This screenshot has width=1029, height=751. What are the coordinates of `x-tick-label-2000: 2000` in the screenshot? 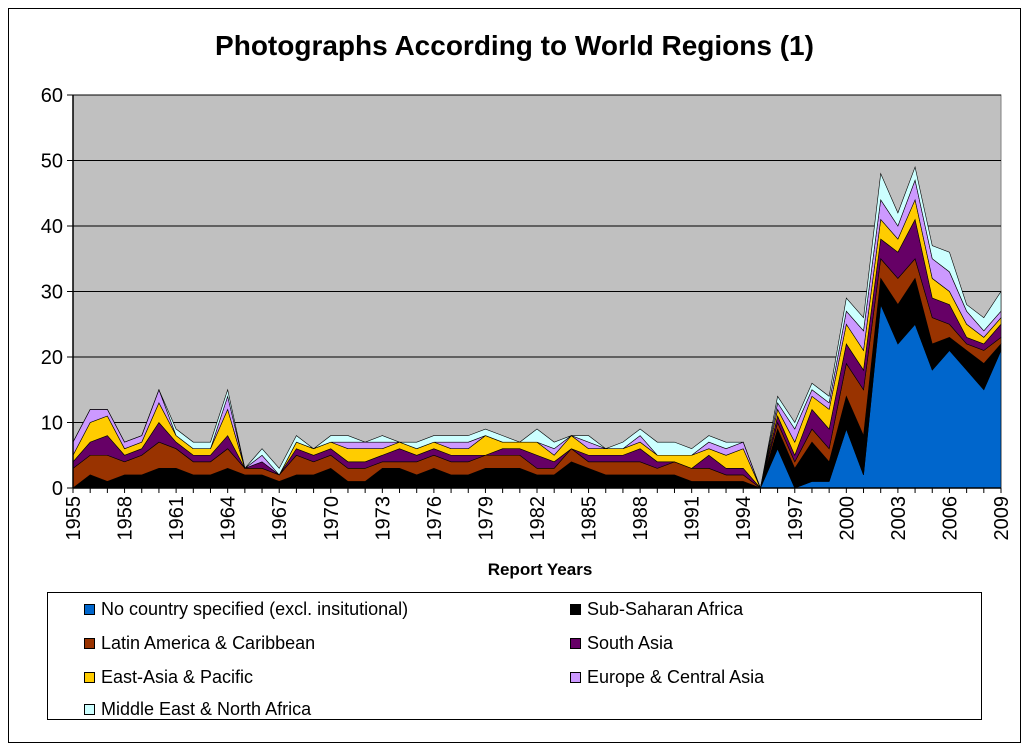 It's located at (847, 518).